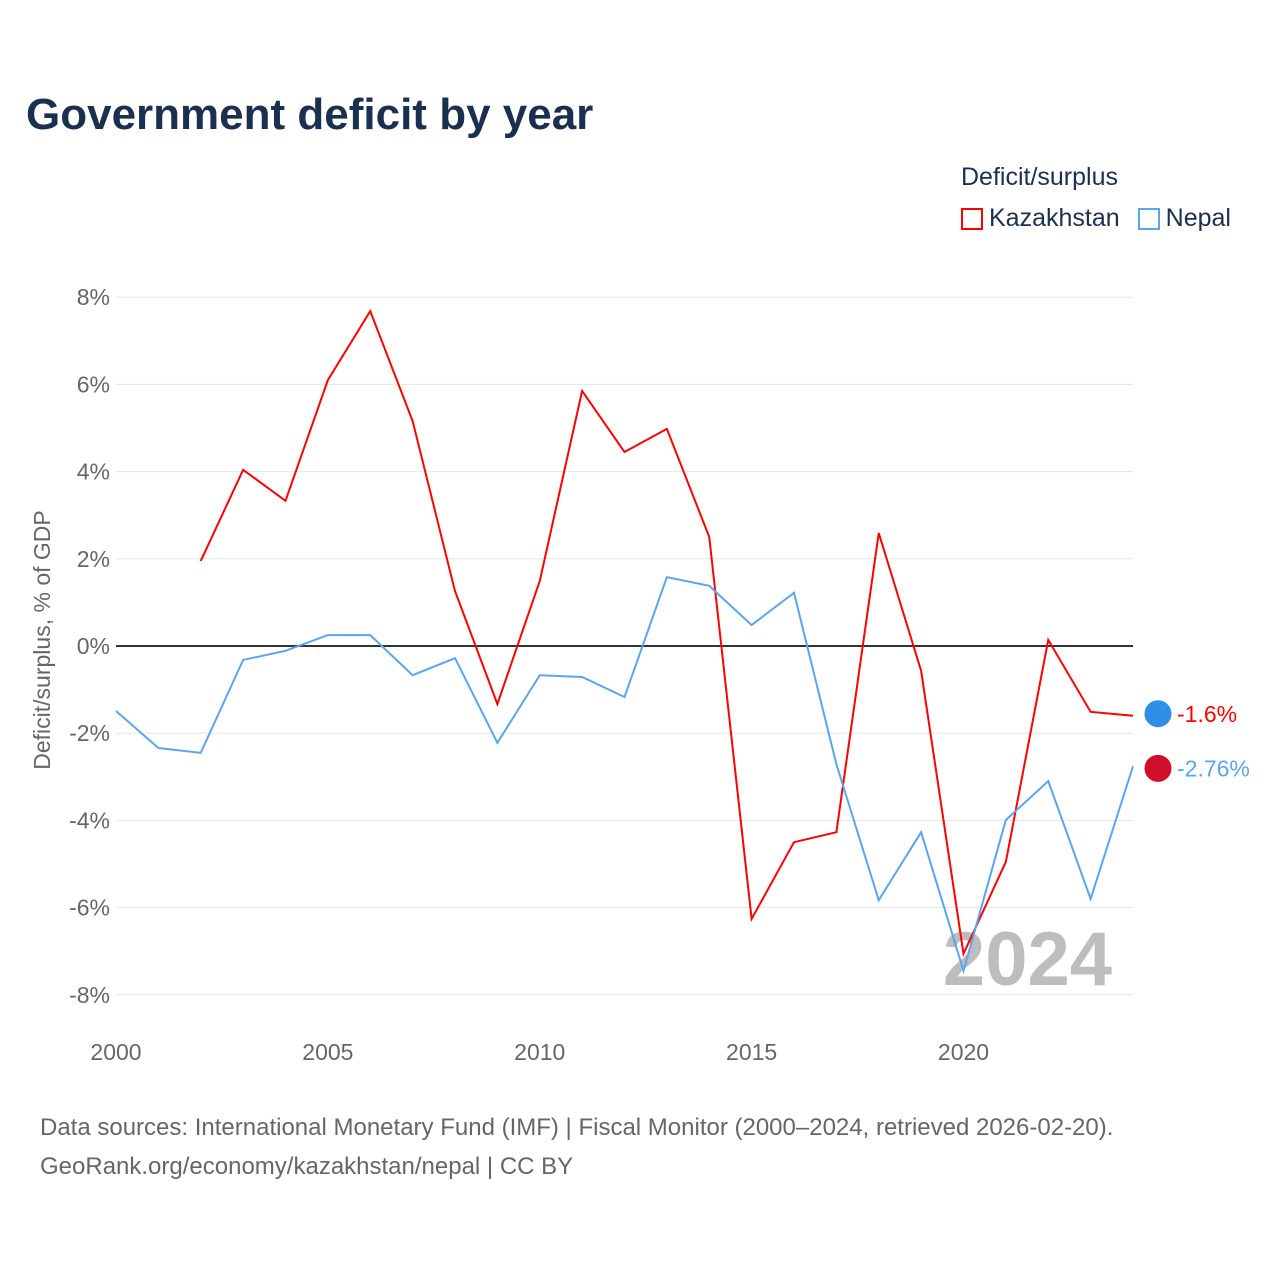 Image resolution: width=1280 pixels, height=1280 pixels. What do you see at coordinates (1207, 714) in the screenshot?
I see `end-value-label: -1.6%` at bounding box center [1207, 714].